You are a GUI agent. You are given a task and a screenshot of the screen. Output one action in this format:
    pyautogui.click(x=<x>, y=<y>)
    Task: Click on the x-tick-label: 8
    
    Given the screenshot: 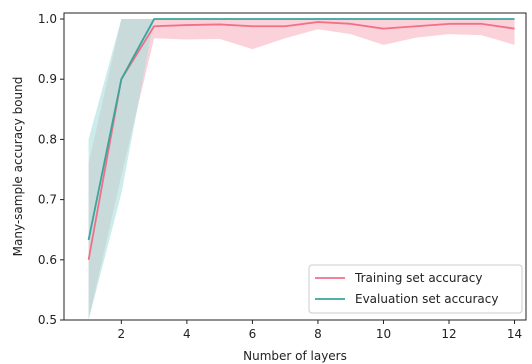 What is the action you would take?
    pyautogui.click(x=318, y=334)
    